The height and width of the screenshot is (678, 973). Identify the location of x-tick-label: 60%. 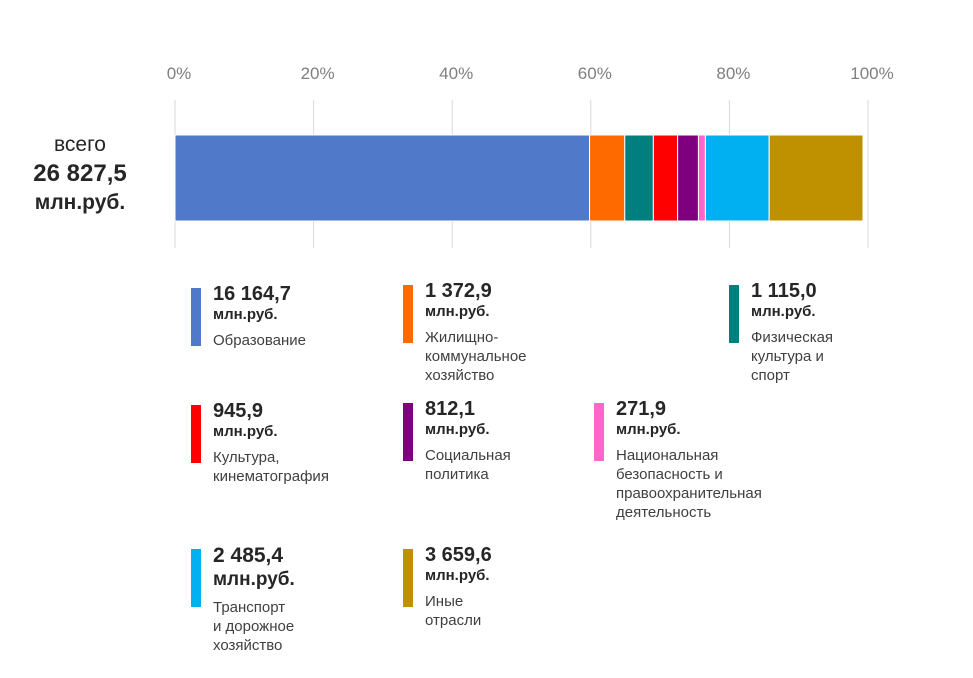
(595, 73).